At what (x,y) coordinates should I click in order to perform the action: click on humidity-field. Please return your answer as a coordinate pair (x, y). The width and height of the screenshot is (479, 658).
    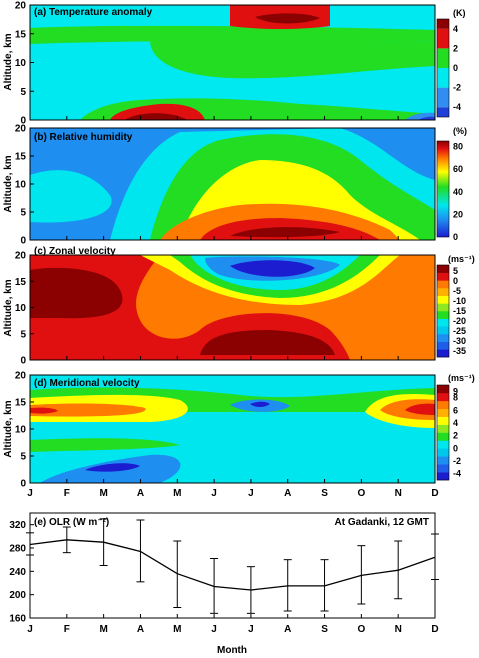
    Looking at the image, I should click on (232, 184).